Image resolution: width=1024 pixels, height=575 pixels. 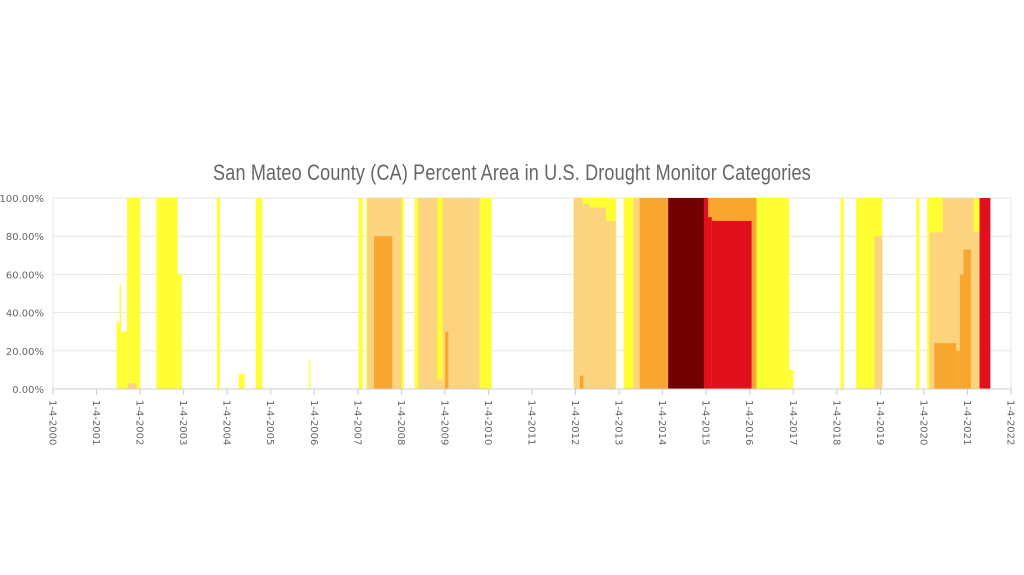 I want to click on x-tick-label: 1-4-2003, so click(x=182, y=422).